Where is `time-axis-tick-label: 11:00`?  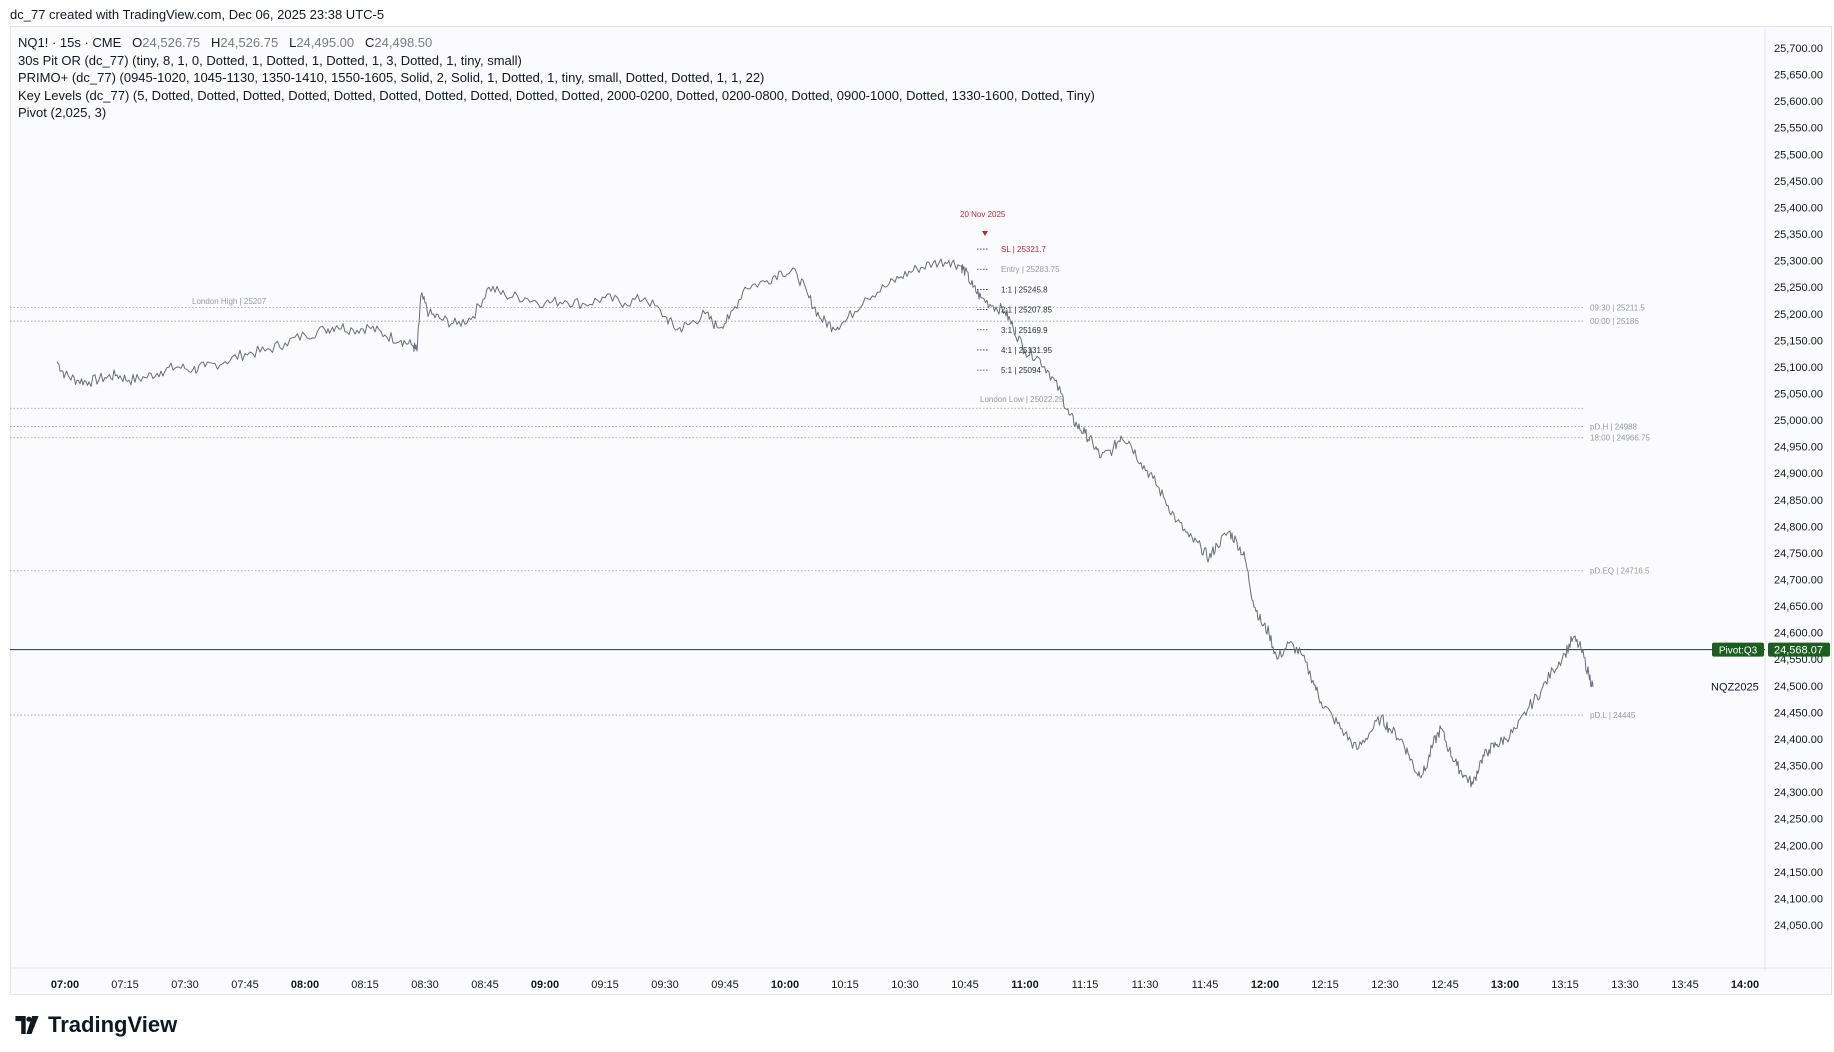
time-axis-tick-label: 11:00 is located at coordinates (1025, 985).